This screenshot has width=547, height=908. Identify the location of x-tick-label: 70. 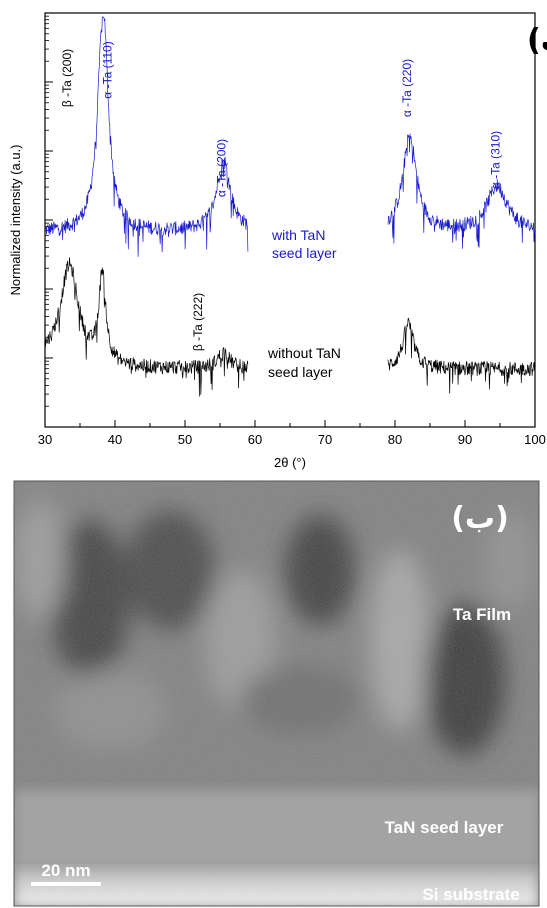
(325, 439).